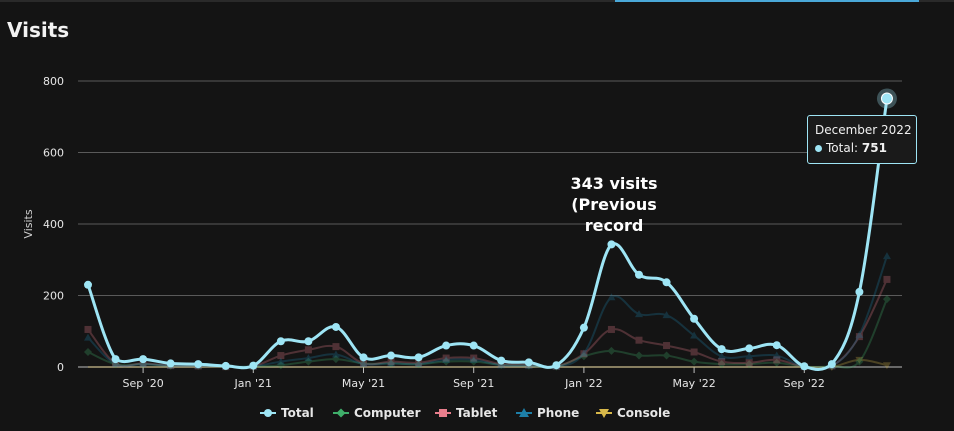 The image size is (954, 431). Describe the element at coordinates (633, 413) in the screenshot. I see `legend-item-console: Console` at that location.